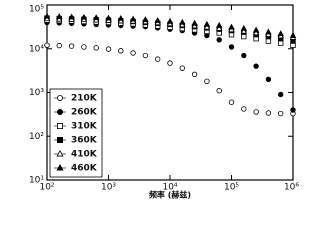 Image resolution: width=320 pixels, height=240 pixels. Describe the element at coordinates (84, 169) in the screenshot. I see `legend-label: 460K` at that location.